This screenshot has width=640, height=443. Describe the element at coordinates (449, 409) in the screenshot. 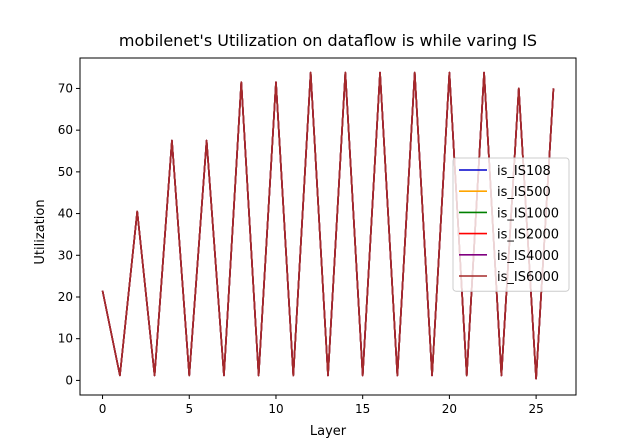

I see `x-tick-label: 20` at that location.